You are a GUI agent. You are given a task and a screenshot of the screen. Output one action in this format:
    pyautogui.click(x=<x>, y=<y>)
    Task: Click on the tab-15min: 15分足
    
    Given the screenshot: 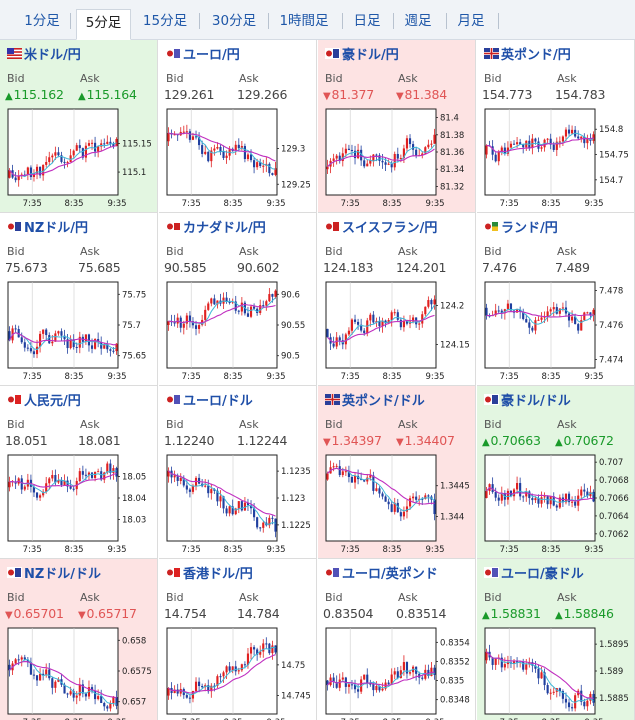 What is the action you would take?
    pyautogui.click(x=165, y=21)
    